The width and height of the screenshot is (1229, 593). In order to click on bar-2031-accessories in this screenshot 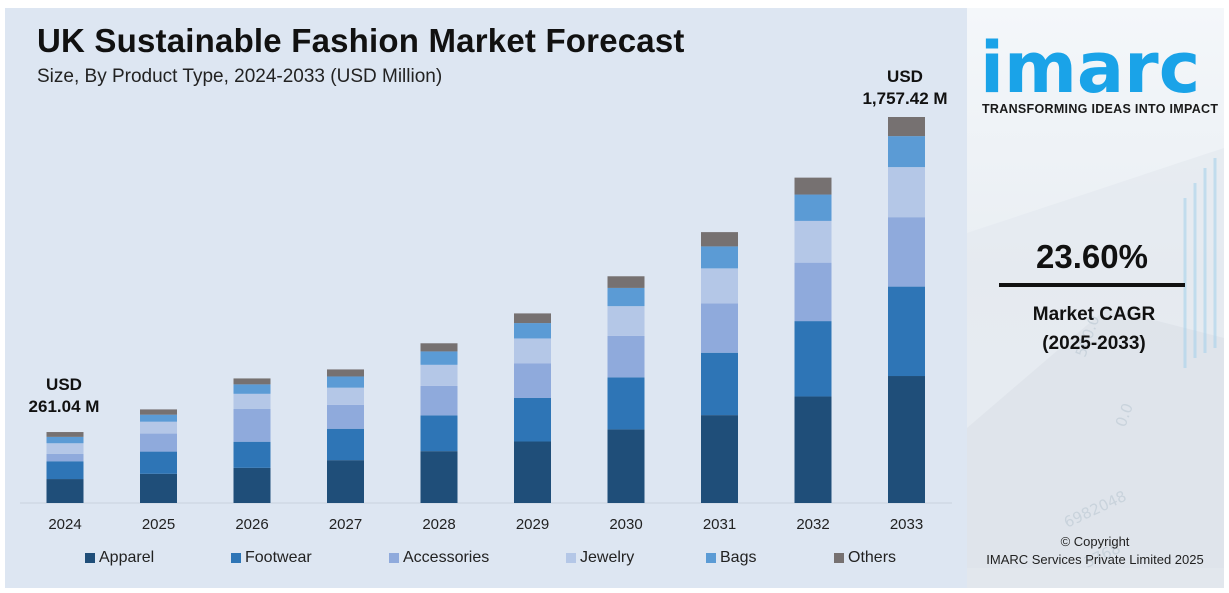, I will do `click(719, 328)`.